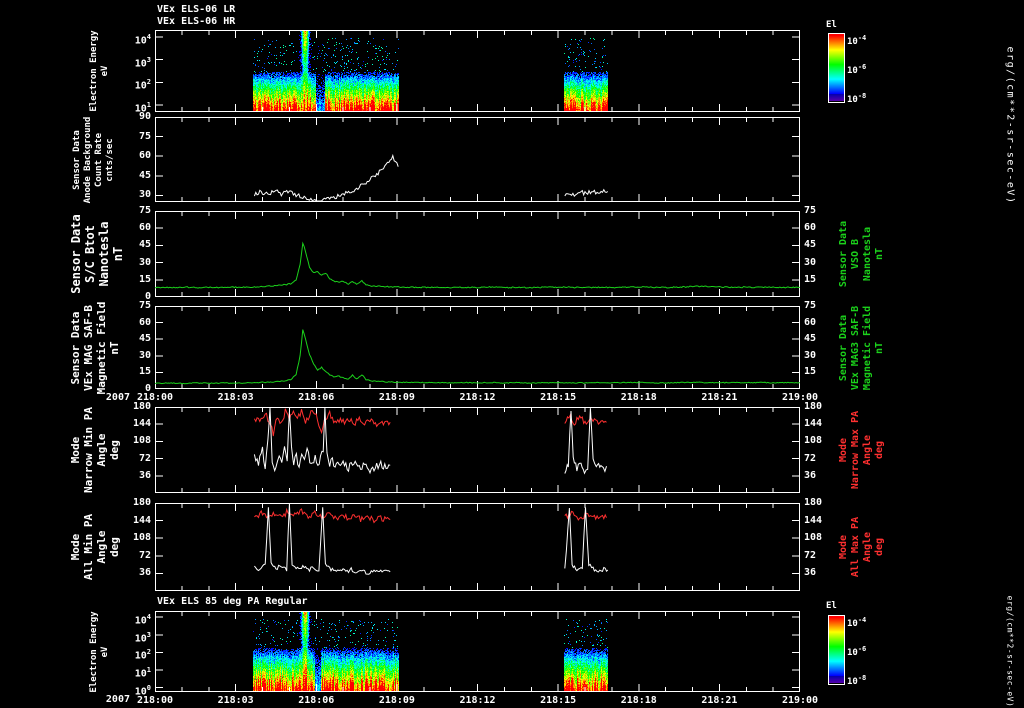 This screenshot has width=1024, height=708. Describe the element at coordinates (322, 422) in the screenshot. I see `series-narrow-max-pa` at that location.